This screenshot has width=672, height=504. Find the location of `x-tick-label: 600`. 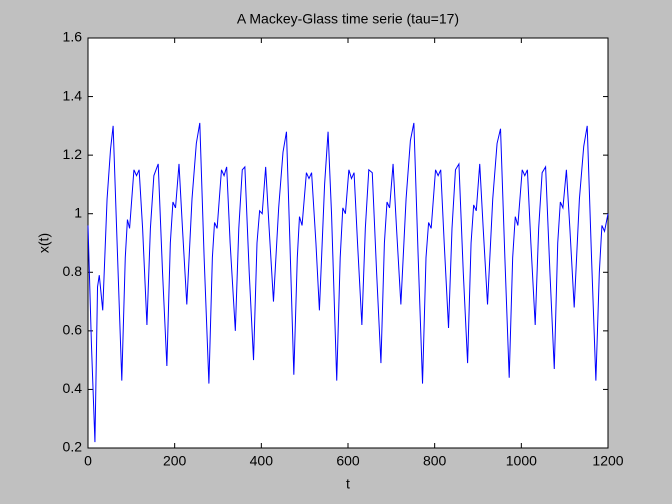

x-tick-label: 600 is located at coordinates (348, 461).